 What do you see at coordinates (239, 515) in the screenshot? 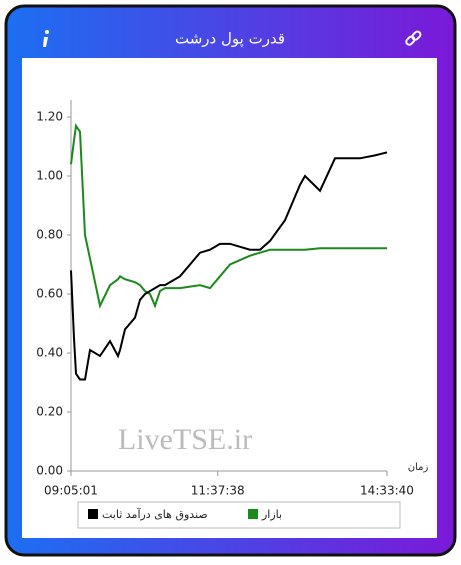
I see `legend-box` at bounding box center [239, 515].